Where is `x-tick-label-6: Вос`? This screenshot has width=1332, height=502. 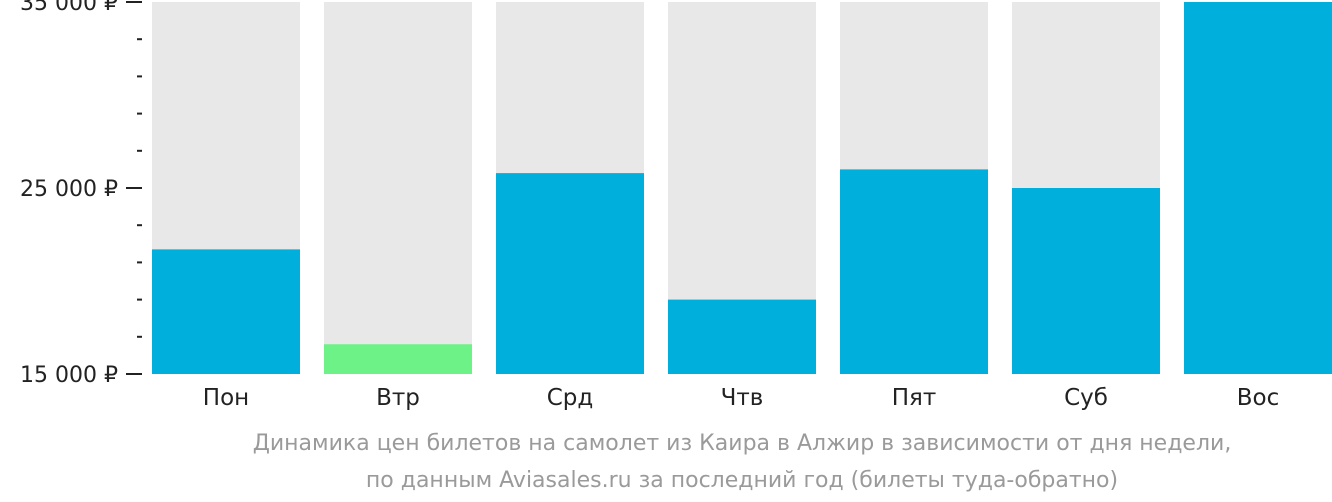 x-tick-label-6: Вос is located at coordinates (1258, 398).